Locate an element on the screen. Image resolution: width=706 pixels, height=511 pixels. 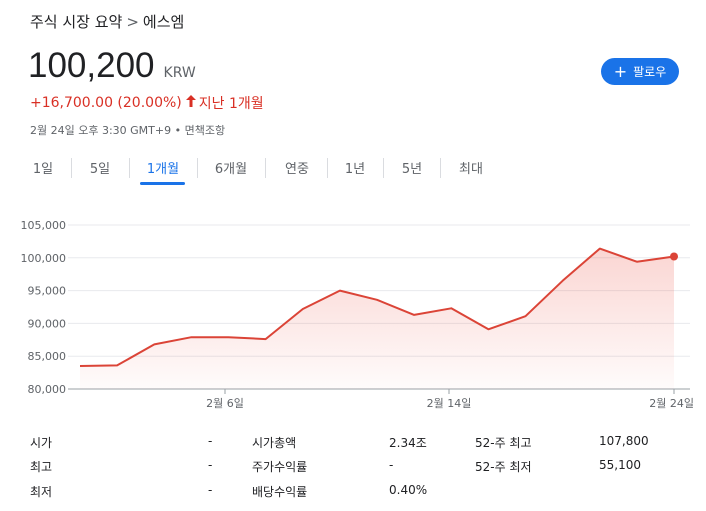
stat-52w-low-label: 52-주 최저 is located at coordinates (503, 467).